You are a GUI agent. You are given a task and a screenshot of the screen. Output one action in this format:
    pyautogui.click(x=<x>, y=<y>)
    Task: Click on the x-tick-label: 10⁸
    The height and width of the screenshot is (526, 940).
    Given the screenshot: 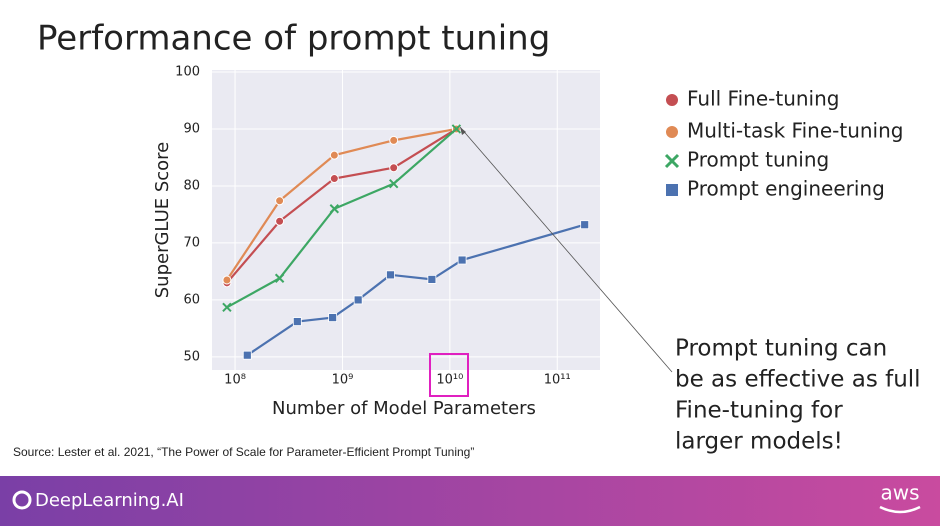 What is the action you would take?
    pyautogui.click(x=235, y=380)
    